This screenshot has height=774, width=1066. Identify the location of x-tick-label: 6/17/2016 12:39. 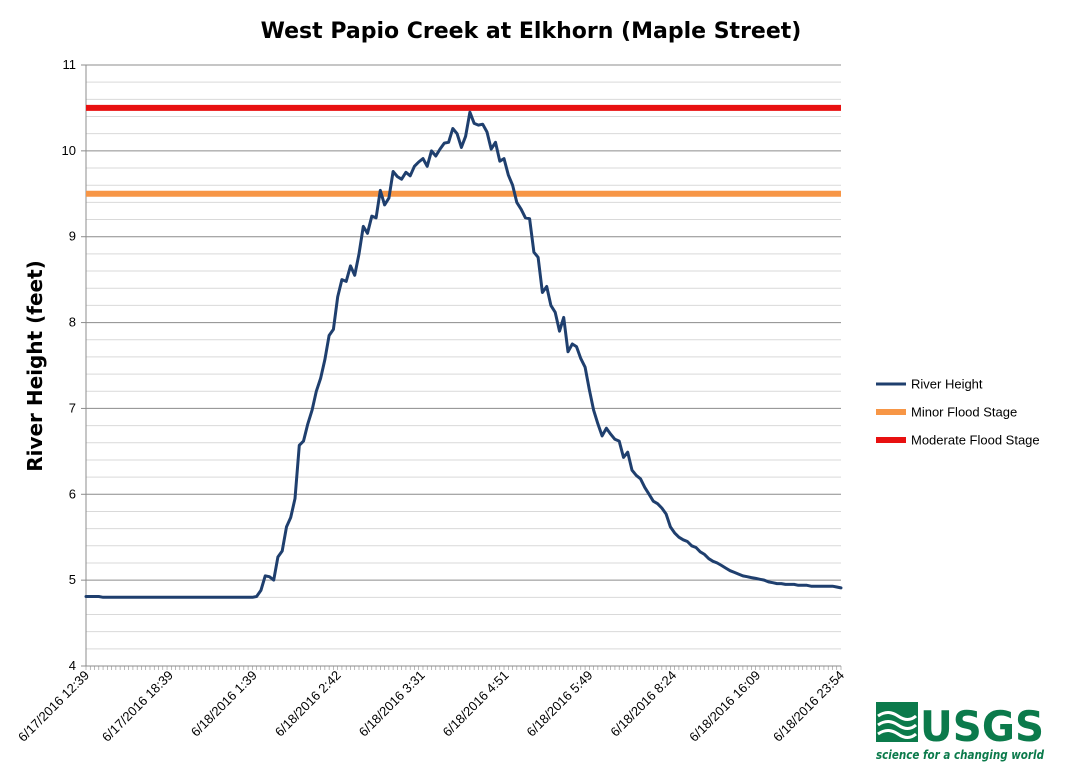
(53, 706).